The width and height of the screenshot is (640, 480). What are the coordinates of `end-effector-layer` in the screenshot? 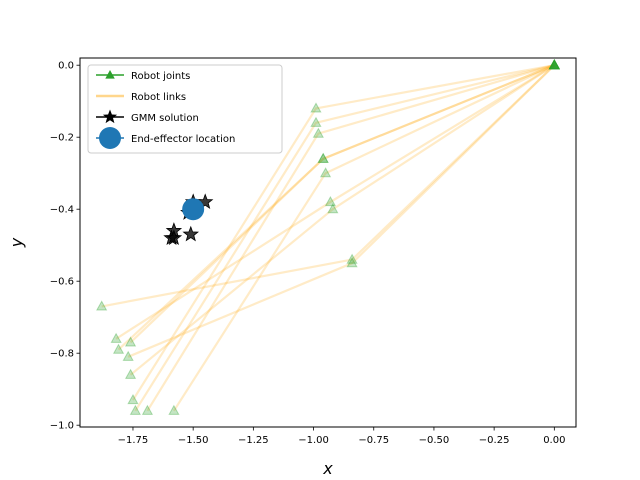 It's located at (193, 209).